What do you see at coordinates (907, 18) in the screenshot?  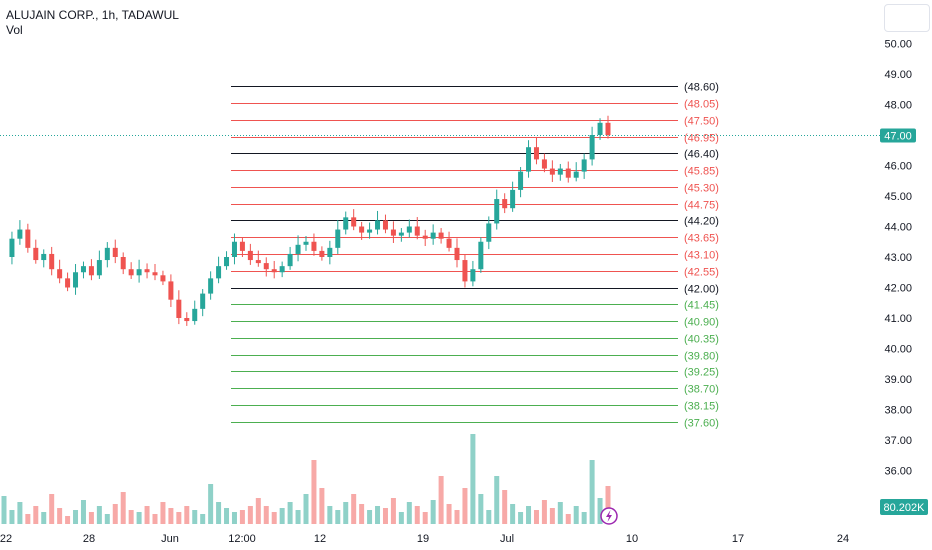 I see `chart-settings-button` at bounding box center [907, 18].